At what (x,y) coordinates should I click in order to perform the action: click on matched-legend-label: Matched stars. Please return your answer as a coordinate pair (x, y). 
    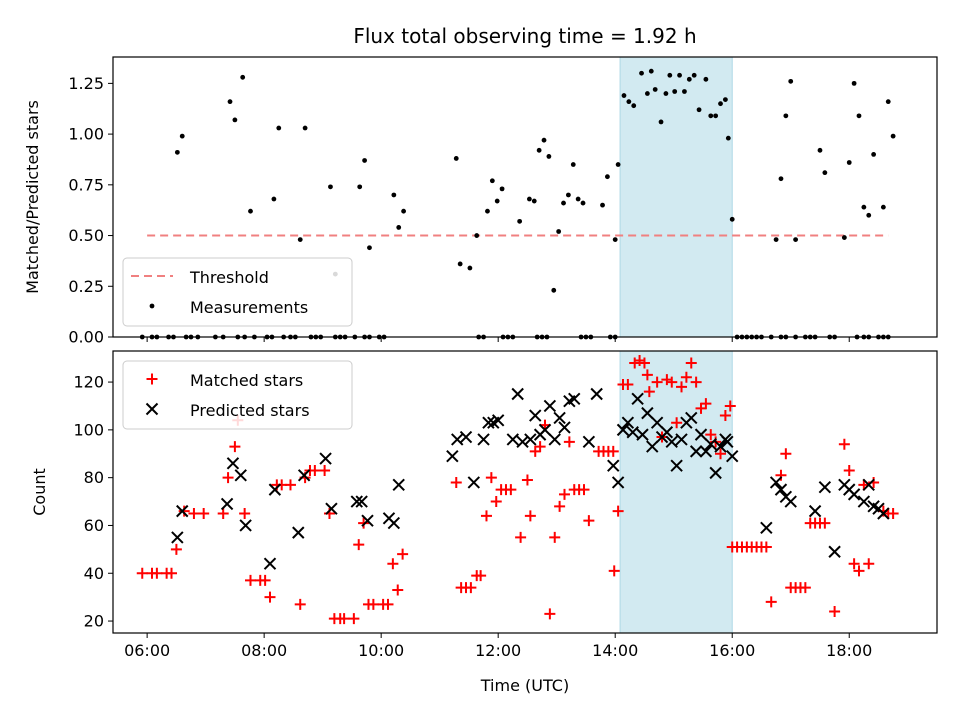
    Looking at the image, I should click on (246, 380).